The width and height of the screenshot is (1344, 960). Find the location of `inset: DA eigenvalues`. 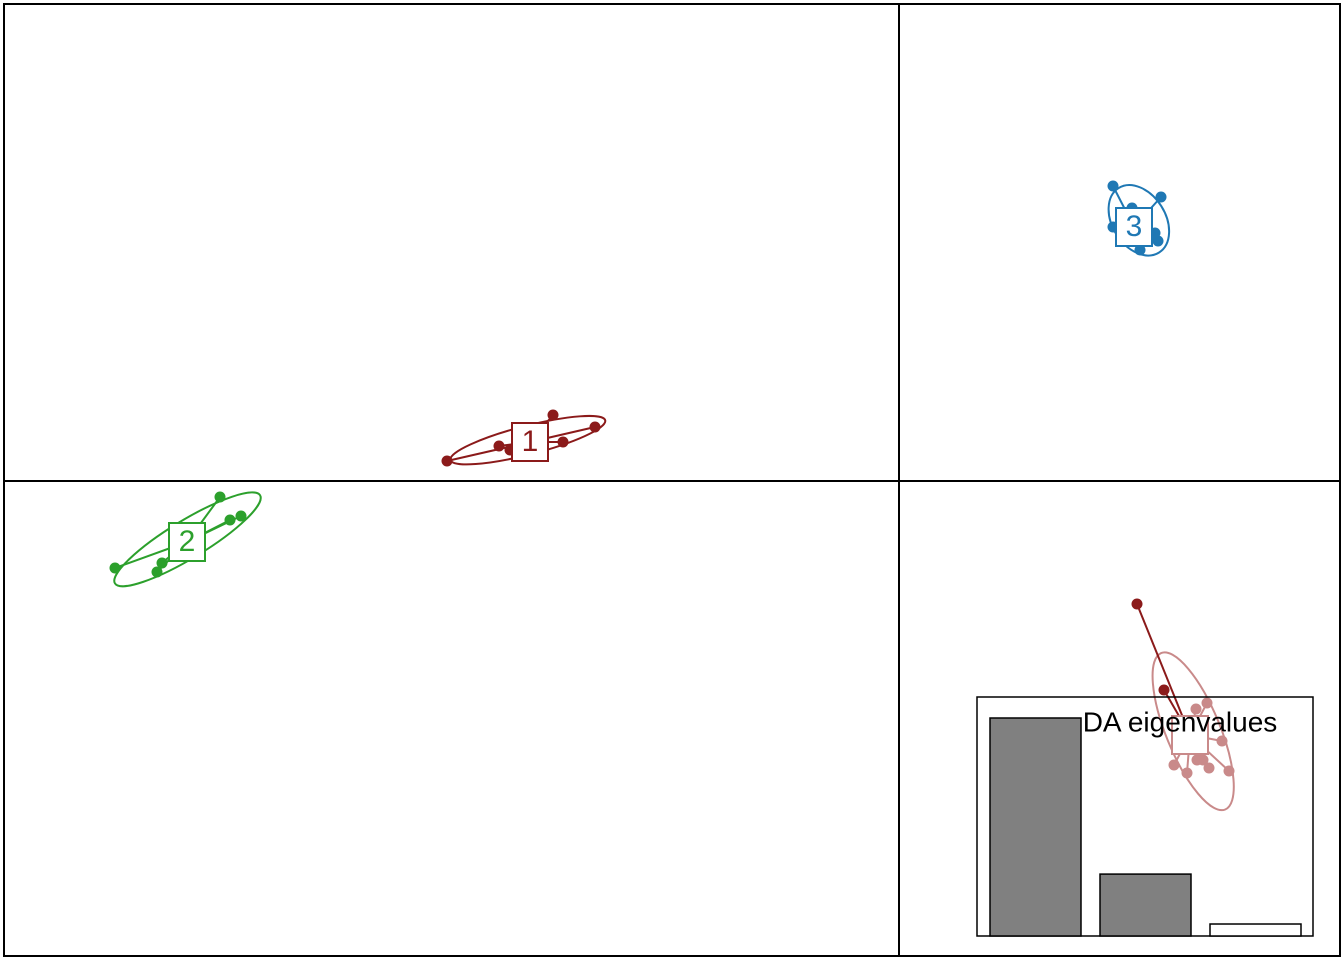

inset: DA eigenvalues is located at coordinates (1145, 816).